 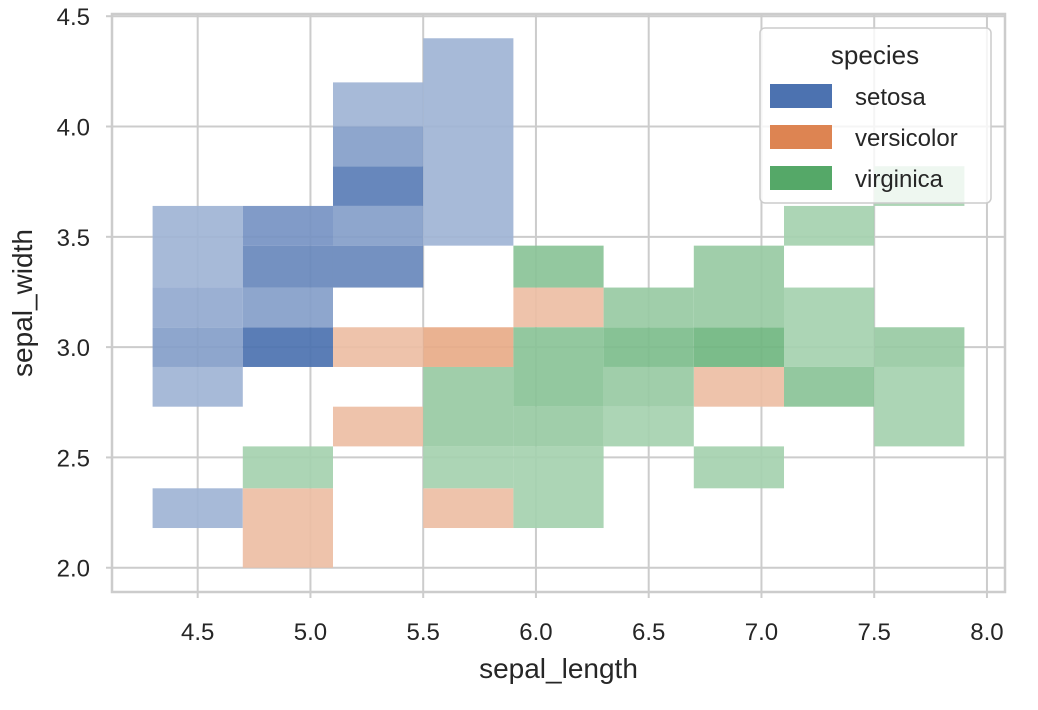 What do you see at coordinates (73, 238) in the screenshot?
I see `y-tick-label-3: 3.5` at bounding box center [73, 238].